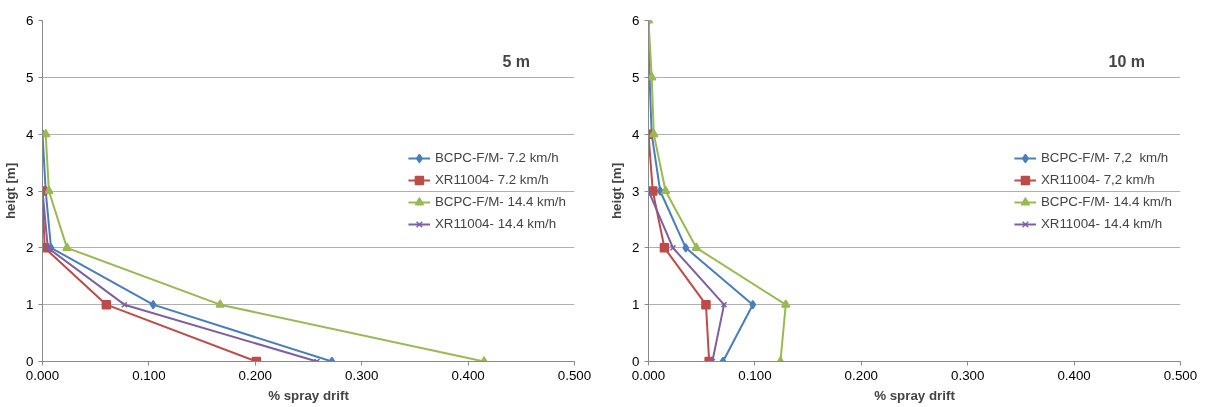 This screenshot has height=407, width=1212. I want to click on legend-label: BCPC-F/M- 7,2 km/h, so click(1104, 157).